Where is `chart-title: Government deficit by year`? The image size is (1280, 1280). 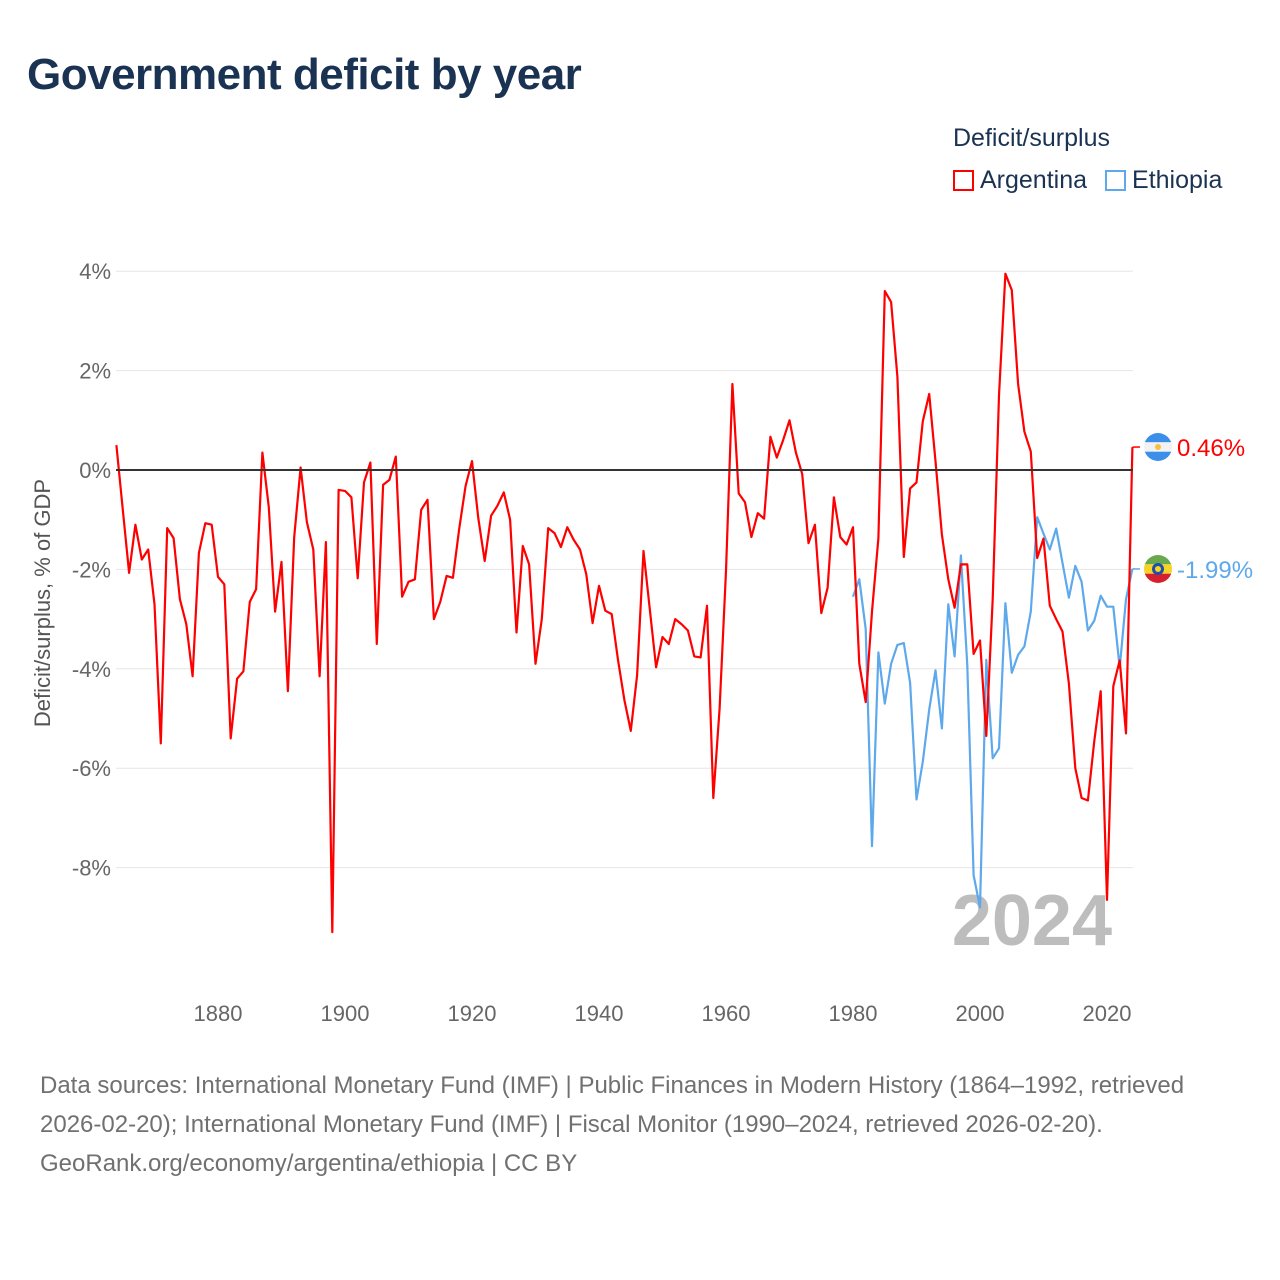
chart-title: Government deficit by year is located at coordinates (304, 74).